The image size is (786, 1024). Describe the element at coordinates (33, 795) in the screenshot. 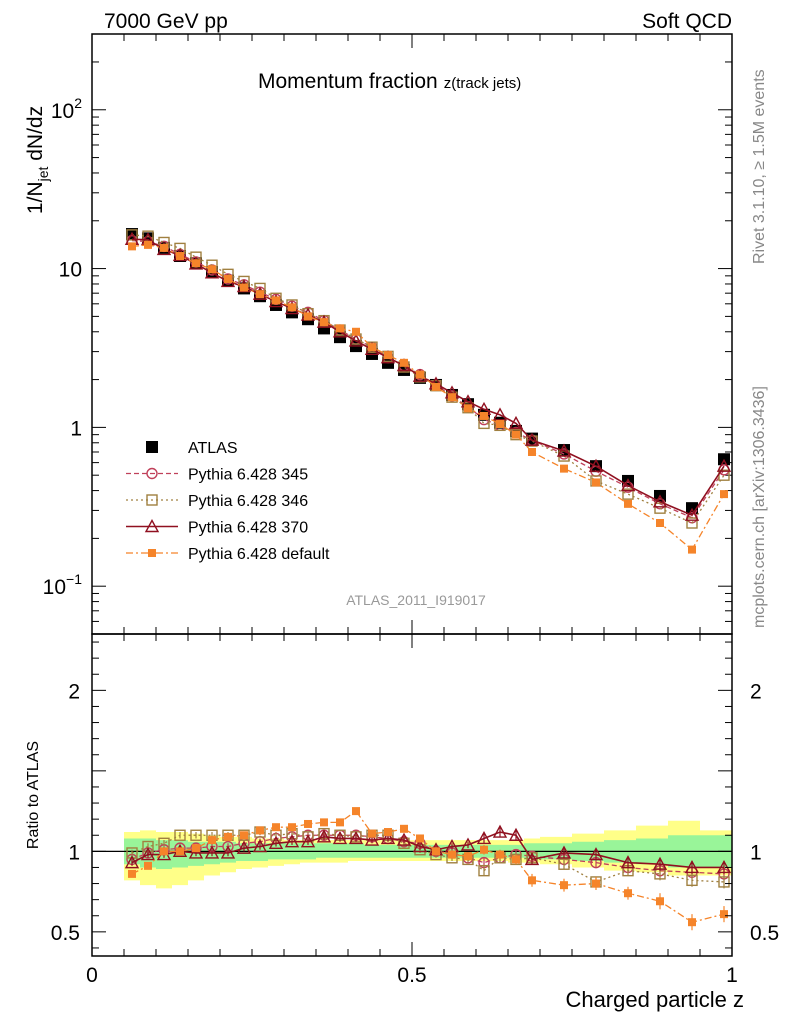

I see `ratio-ylabel: Ratio to ATLAS` at that location.